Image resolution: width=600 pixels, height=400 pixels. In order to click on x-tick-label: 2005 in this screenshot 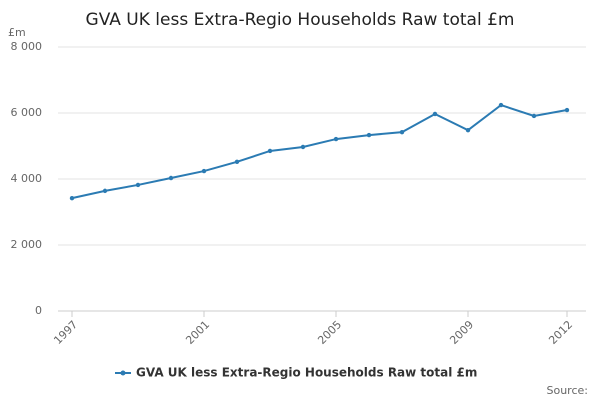, I will do `click(329, 332)`.